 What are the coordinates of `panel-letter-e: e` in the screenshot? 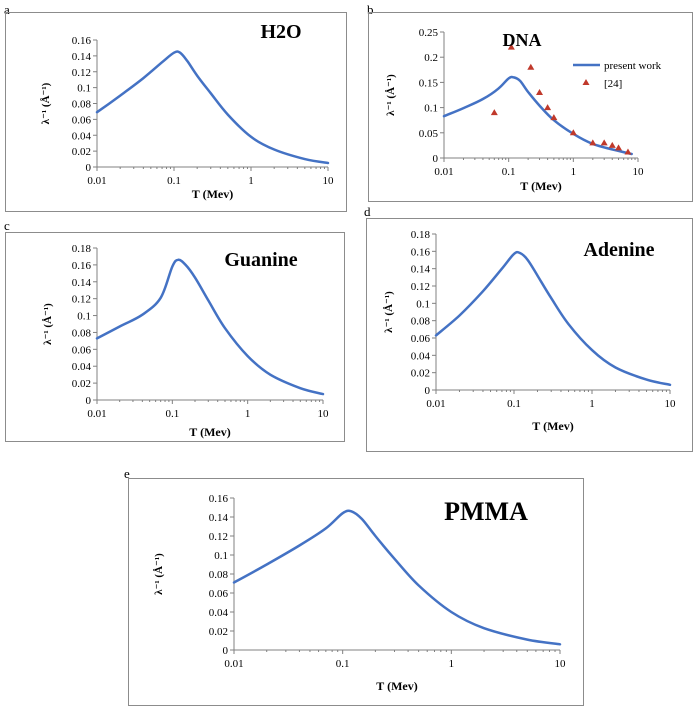 It's located at (127, 473).